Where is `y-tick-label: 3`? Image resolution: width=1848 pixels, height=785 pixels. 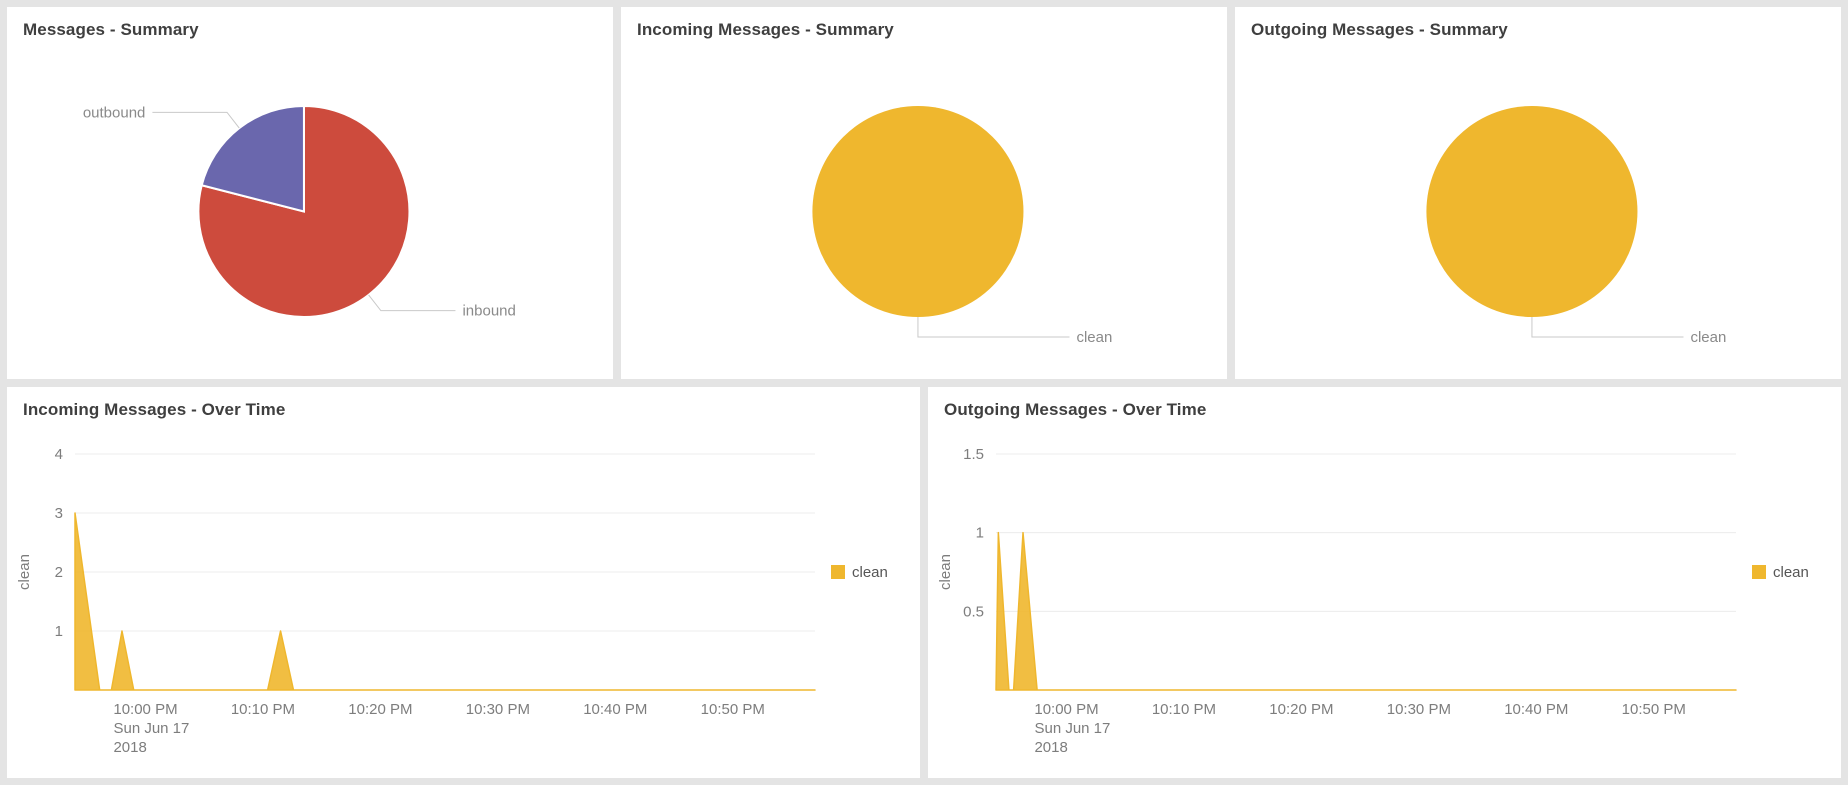 y-tick-label: 3 is located at coordinates (59, 513).